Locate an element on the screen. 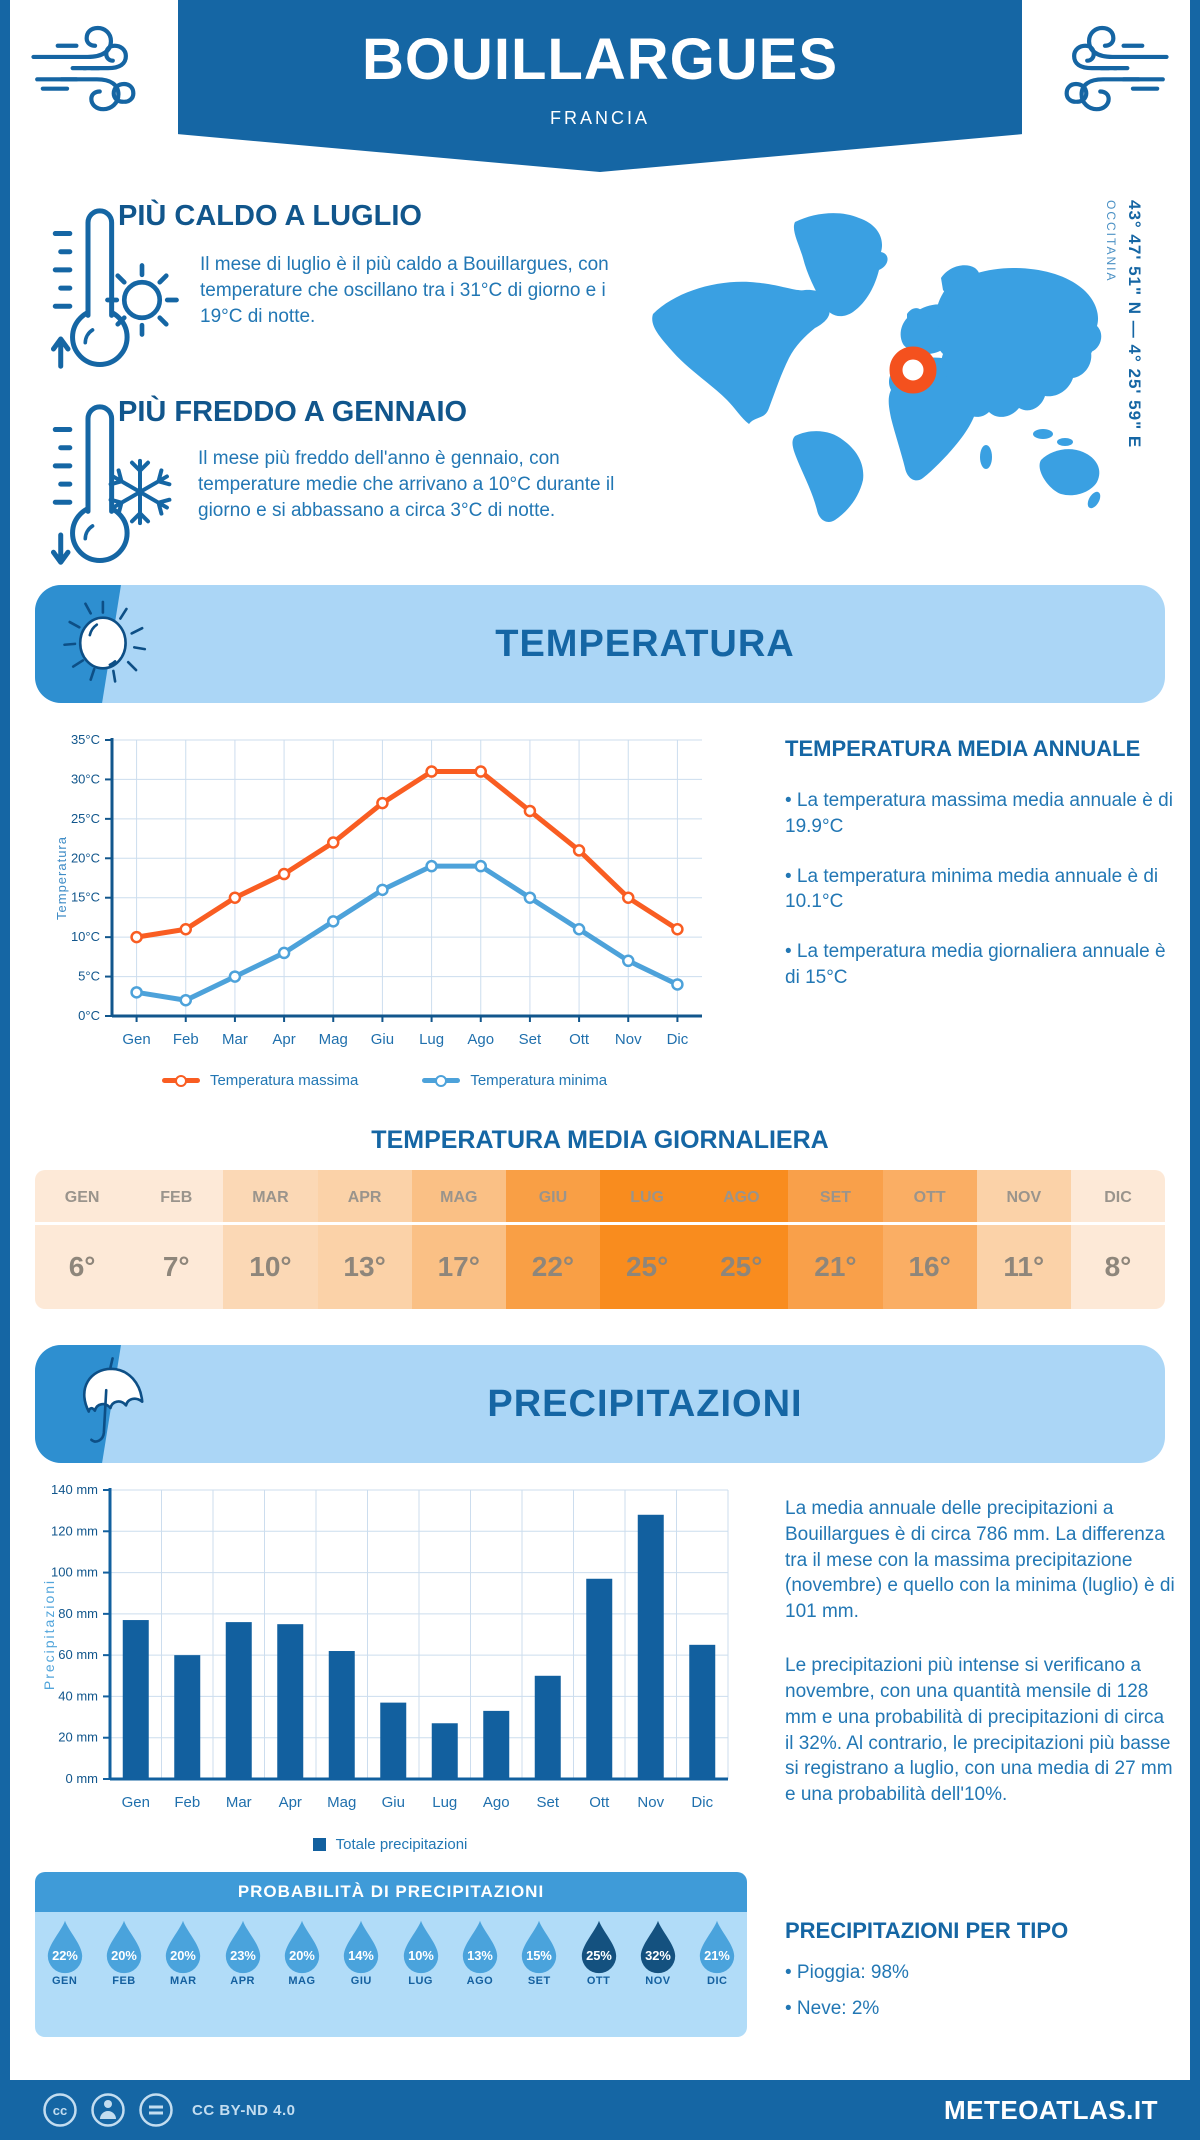 The height and width of the screenshot is (2140, 1200). svg-text: 23% is located at coordinates (243, 1955).